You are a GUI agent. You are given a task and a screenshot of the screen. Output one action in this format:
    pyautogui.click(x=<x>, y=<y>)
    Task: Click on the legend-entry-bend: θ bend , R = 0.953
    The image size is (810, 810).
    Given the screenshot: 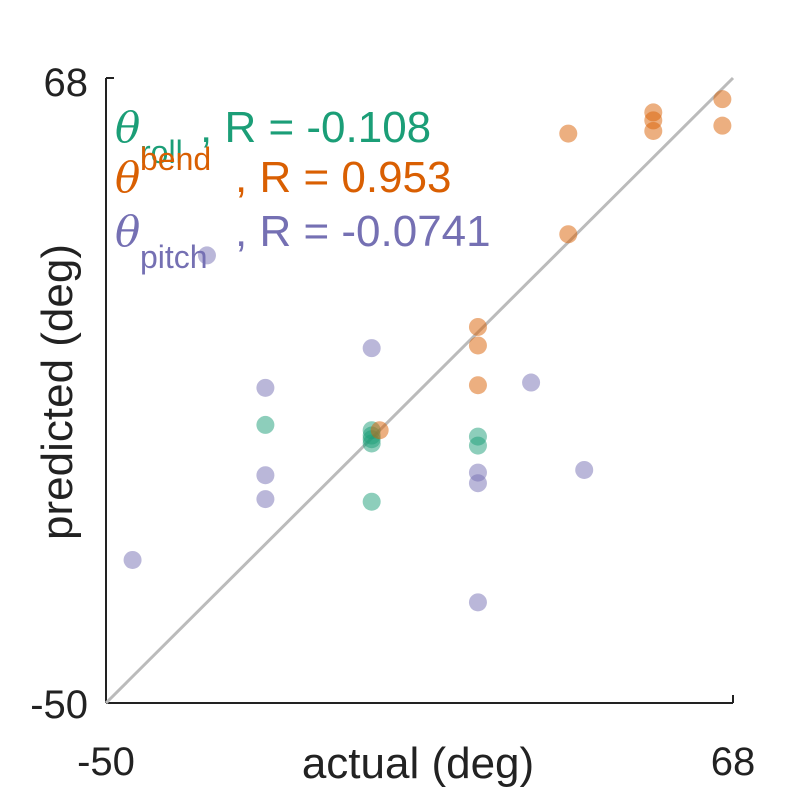 What is the action you would take?
    pyautogui.click(x=283, y=171)
    